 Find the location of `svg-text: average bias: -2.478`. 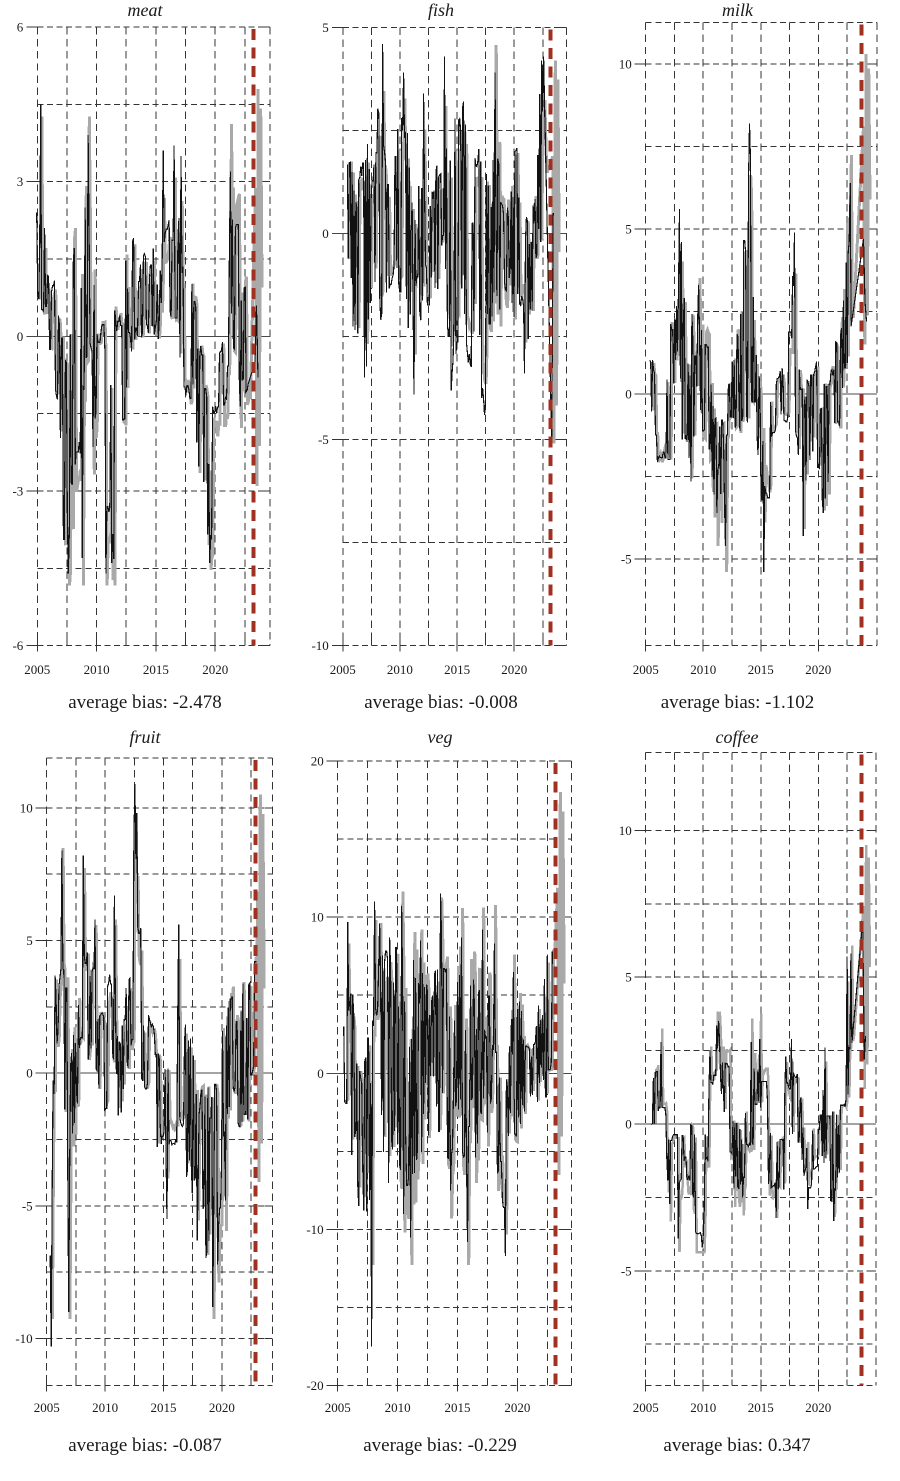

svg-text: average bias: -2.478 is located at coordinates (145, 702).